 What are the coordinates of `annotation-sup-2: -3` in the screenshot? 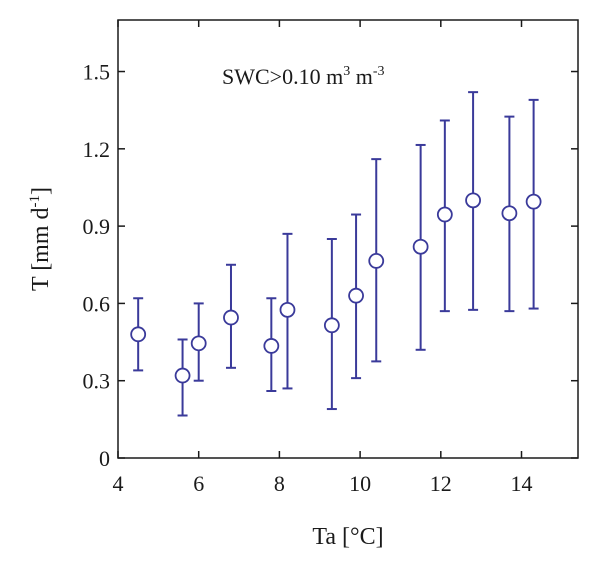 It's located at (379, 71).